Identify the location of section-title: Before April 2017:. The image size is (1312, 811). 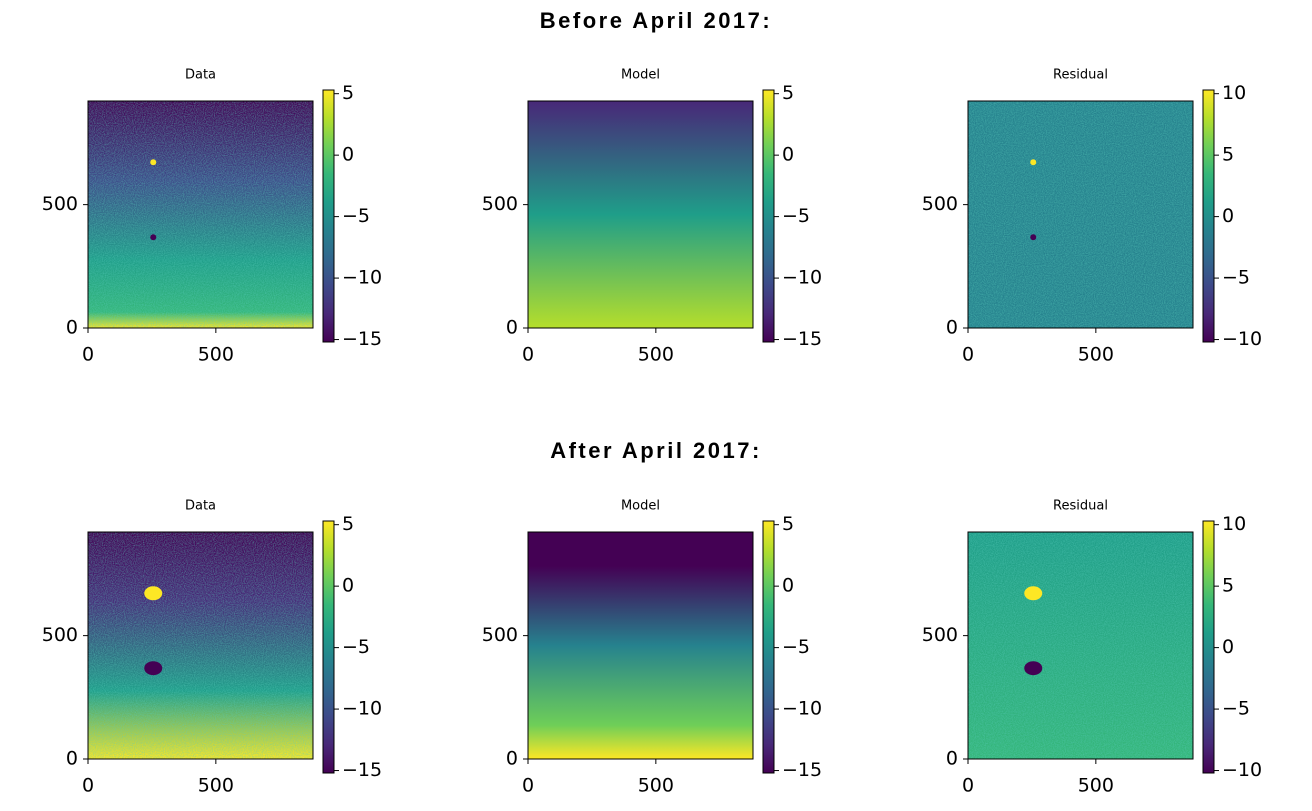
(656, 20).